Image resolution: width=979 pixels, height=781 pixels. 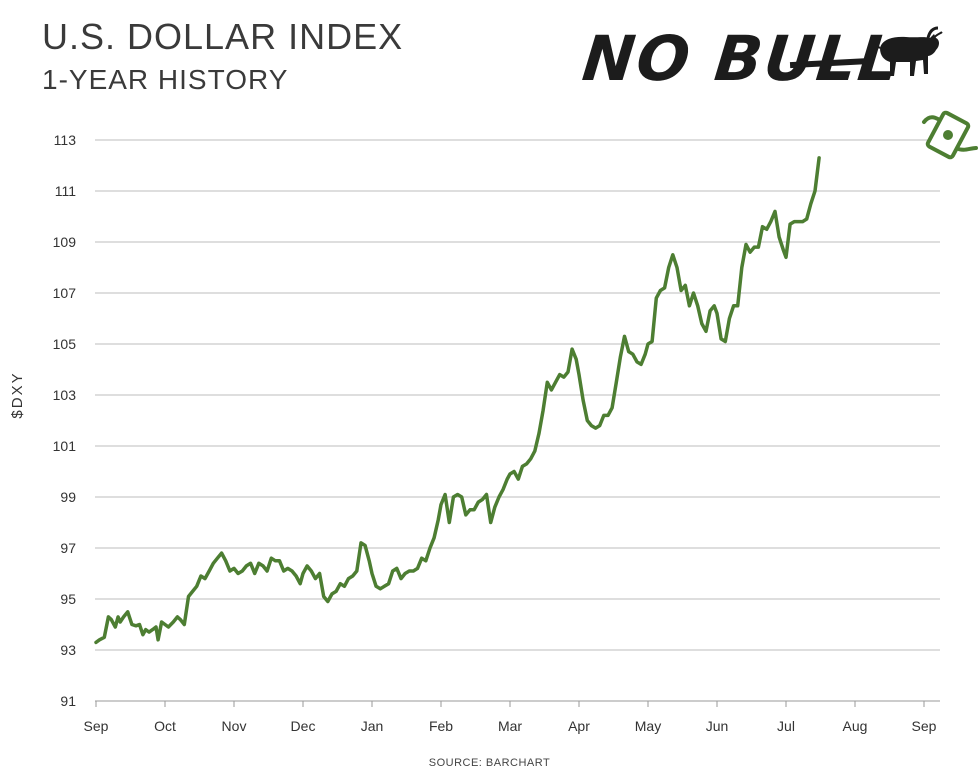 I want to click on y-tick-label: 113, so click(x=65, y=140).